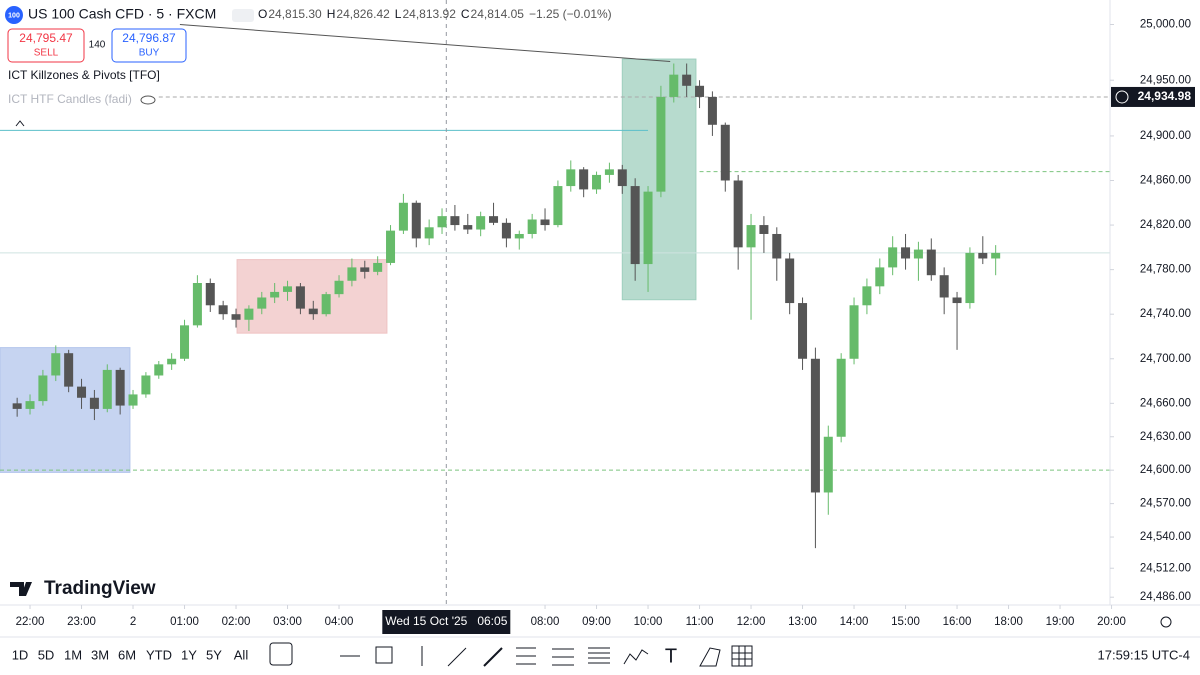 Image resolution: width=1200 pixels, height=675 pixels. I want to click on range-button: All, so click(241, 654).